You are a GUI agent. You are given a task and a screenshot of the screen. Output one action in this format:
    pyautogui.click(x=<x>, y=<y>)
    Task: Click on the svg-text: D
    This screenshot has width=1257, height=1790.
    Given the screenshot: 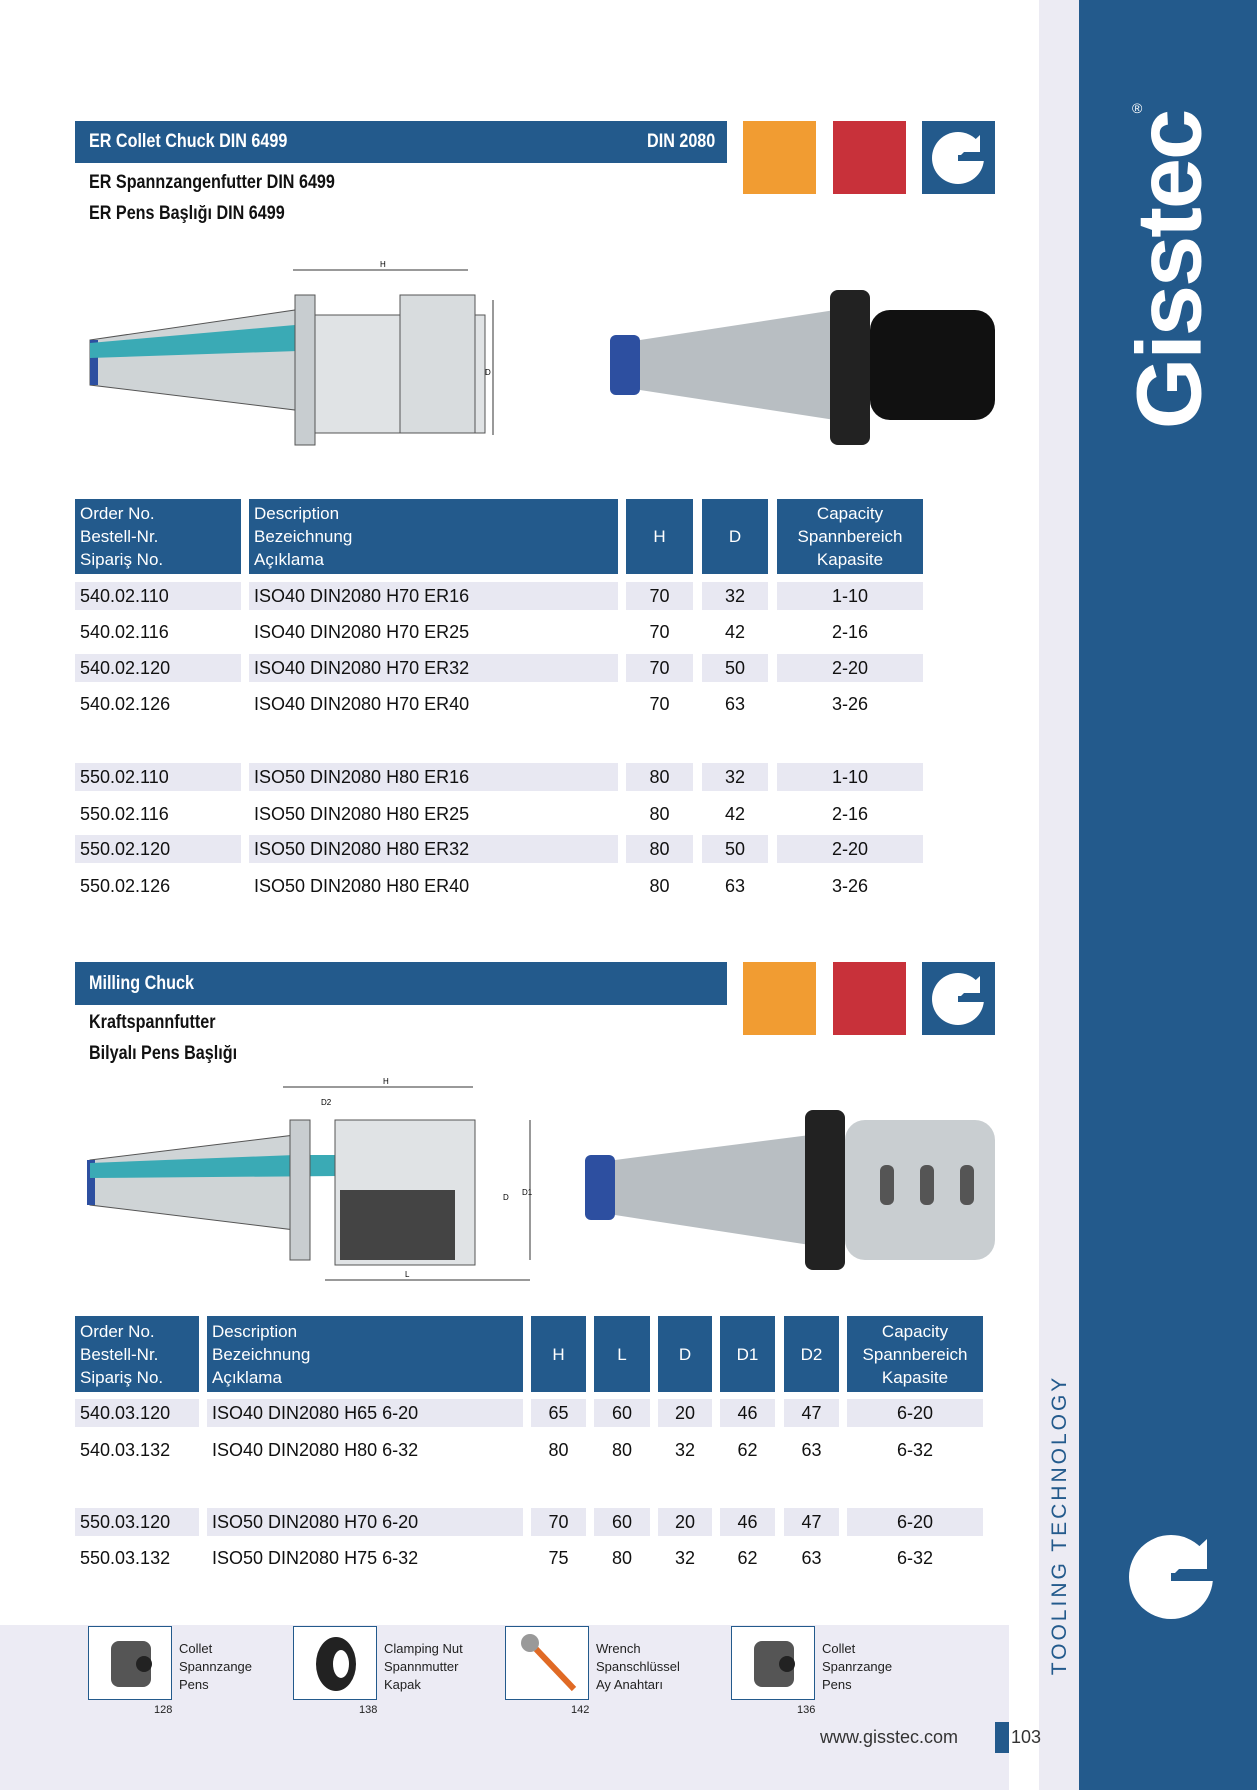 What is the action you would take?
    pyautogui.click(x=488, y=372)
    